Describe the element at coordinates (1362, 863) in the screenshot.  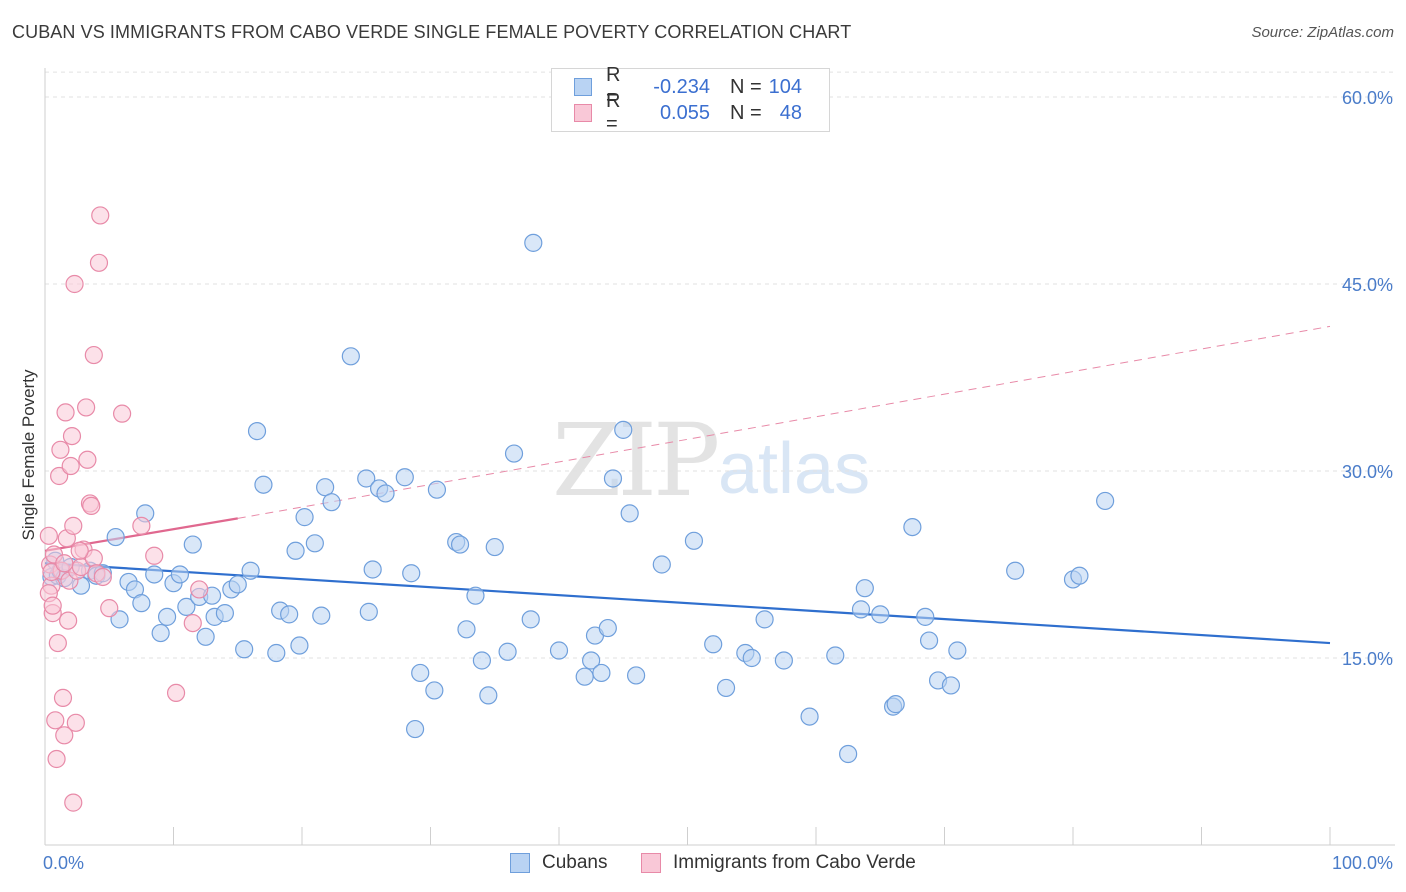
I see `x-tick-label-max: 100.0%` at that location.